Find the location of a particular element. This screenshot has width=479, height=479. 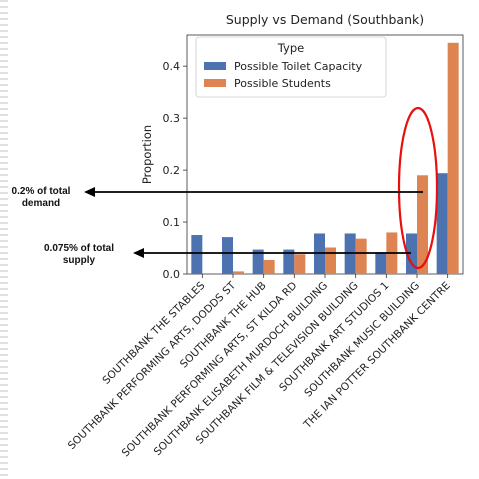

dashed-margin-guide is located at coordinates (4, 239).